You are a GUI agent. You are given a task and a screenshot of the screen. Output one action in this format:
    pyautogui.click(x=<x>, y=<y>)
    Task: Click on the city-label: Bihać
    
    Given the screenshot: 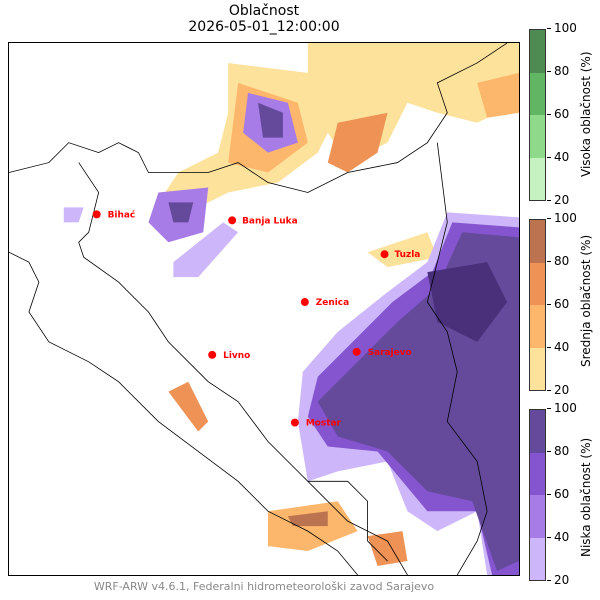 What is the action you would take?
    pyautogui.click(x=122, y=214)
    